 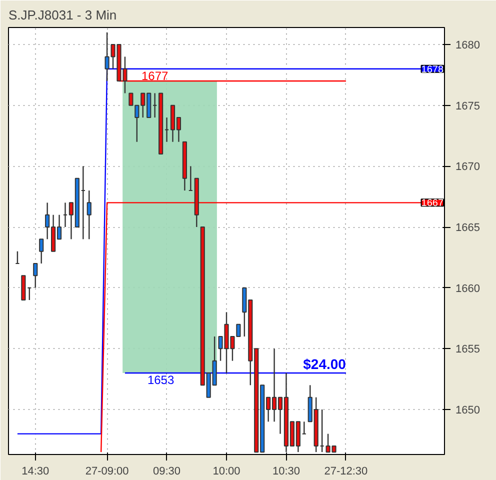 I want to click on annotation: 1677, so click(x=155, y=76).